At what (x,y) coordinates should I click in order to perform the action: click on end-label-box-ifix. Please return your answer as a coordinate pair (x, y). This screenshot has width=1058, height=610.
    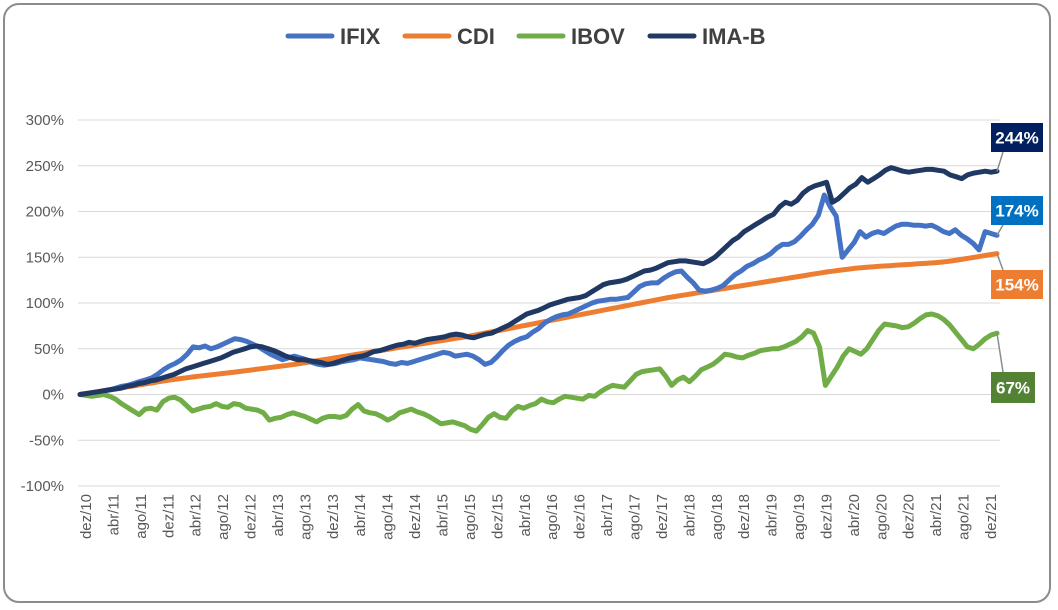
    Looking at the image, I should click on (1017, 210).